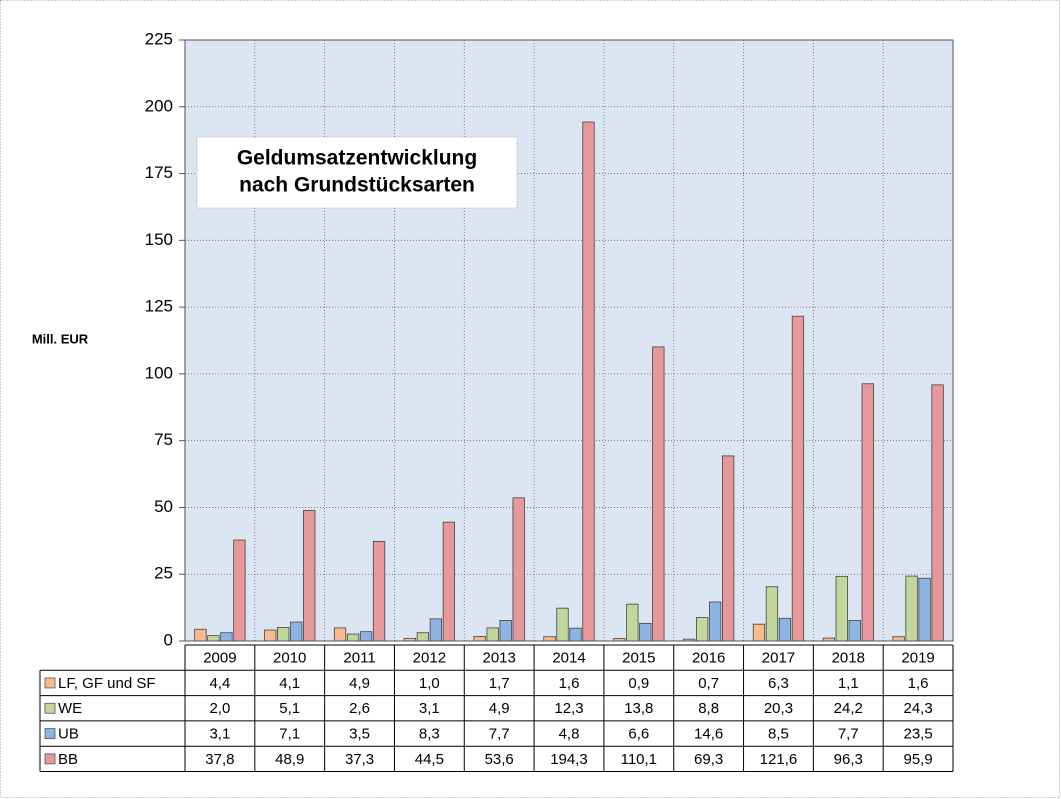 The width and height of the screenshot is (1061, 799). I want to click on table-cell: 37,3, so click(359, 759).